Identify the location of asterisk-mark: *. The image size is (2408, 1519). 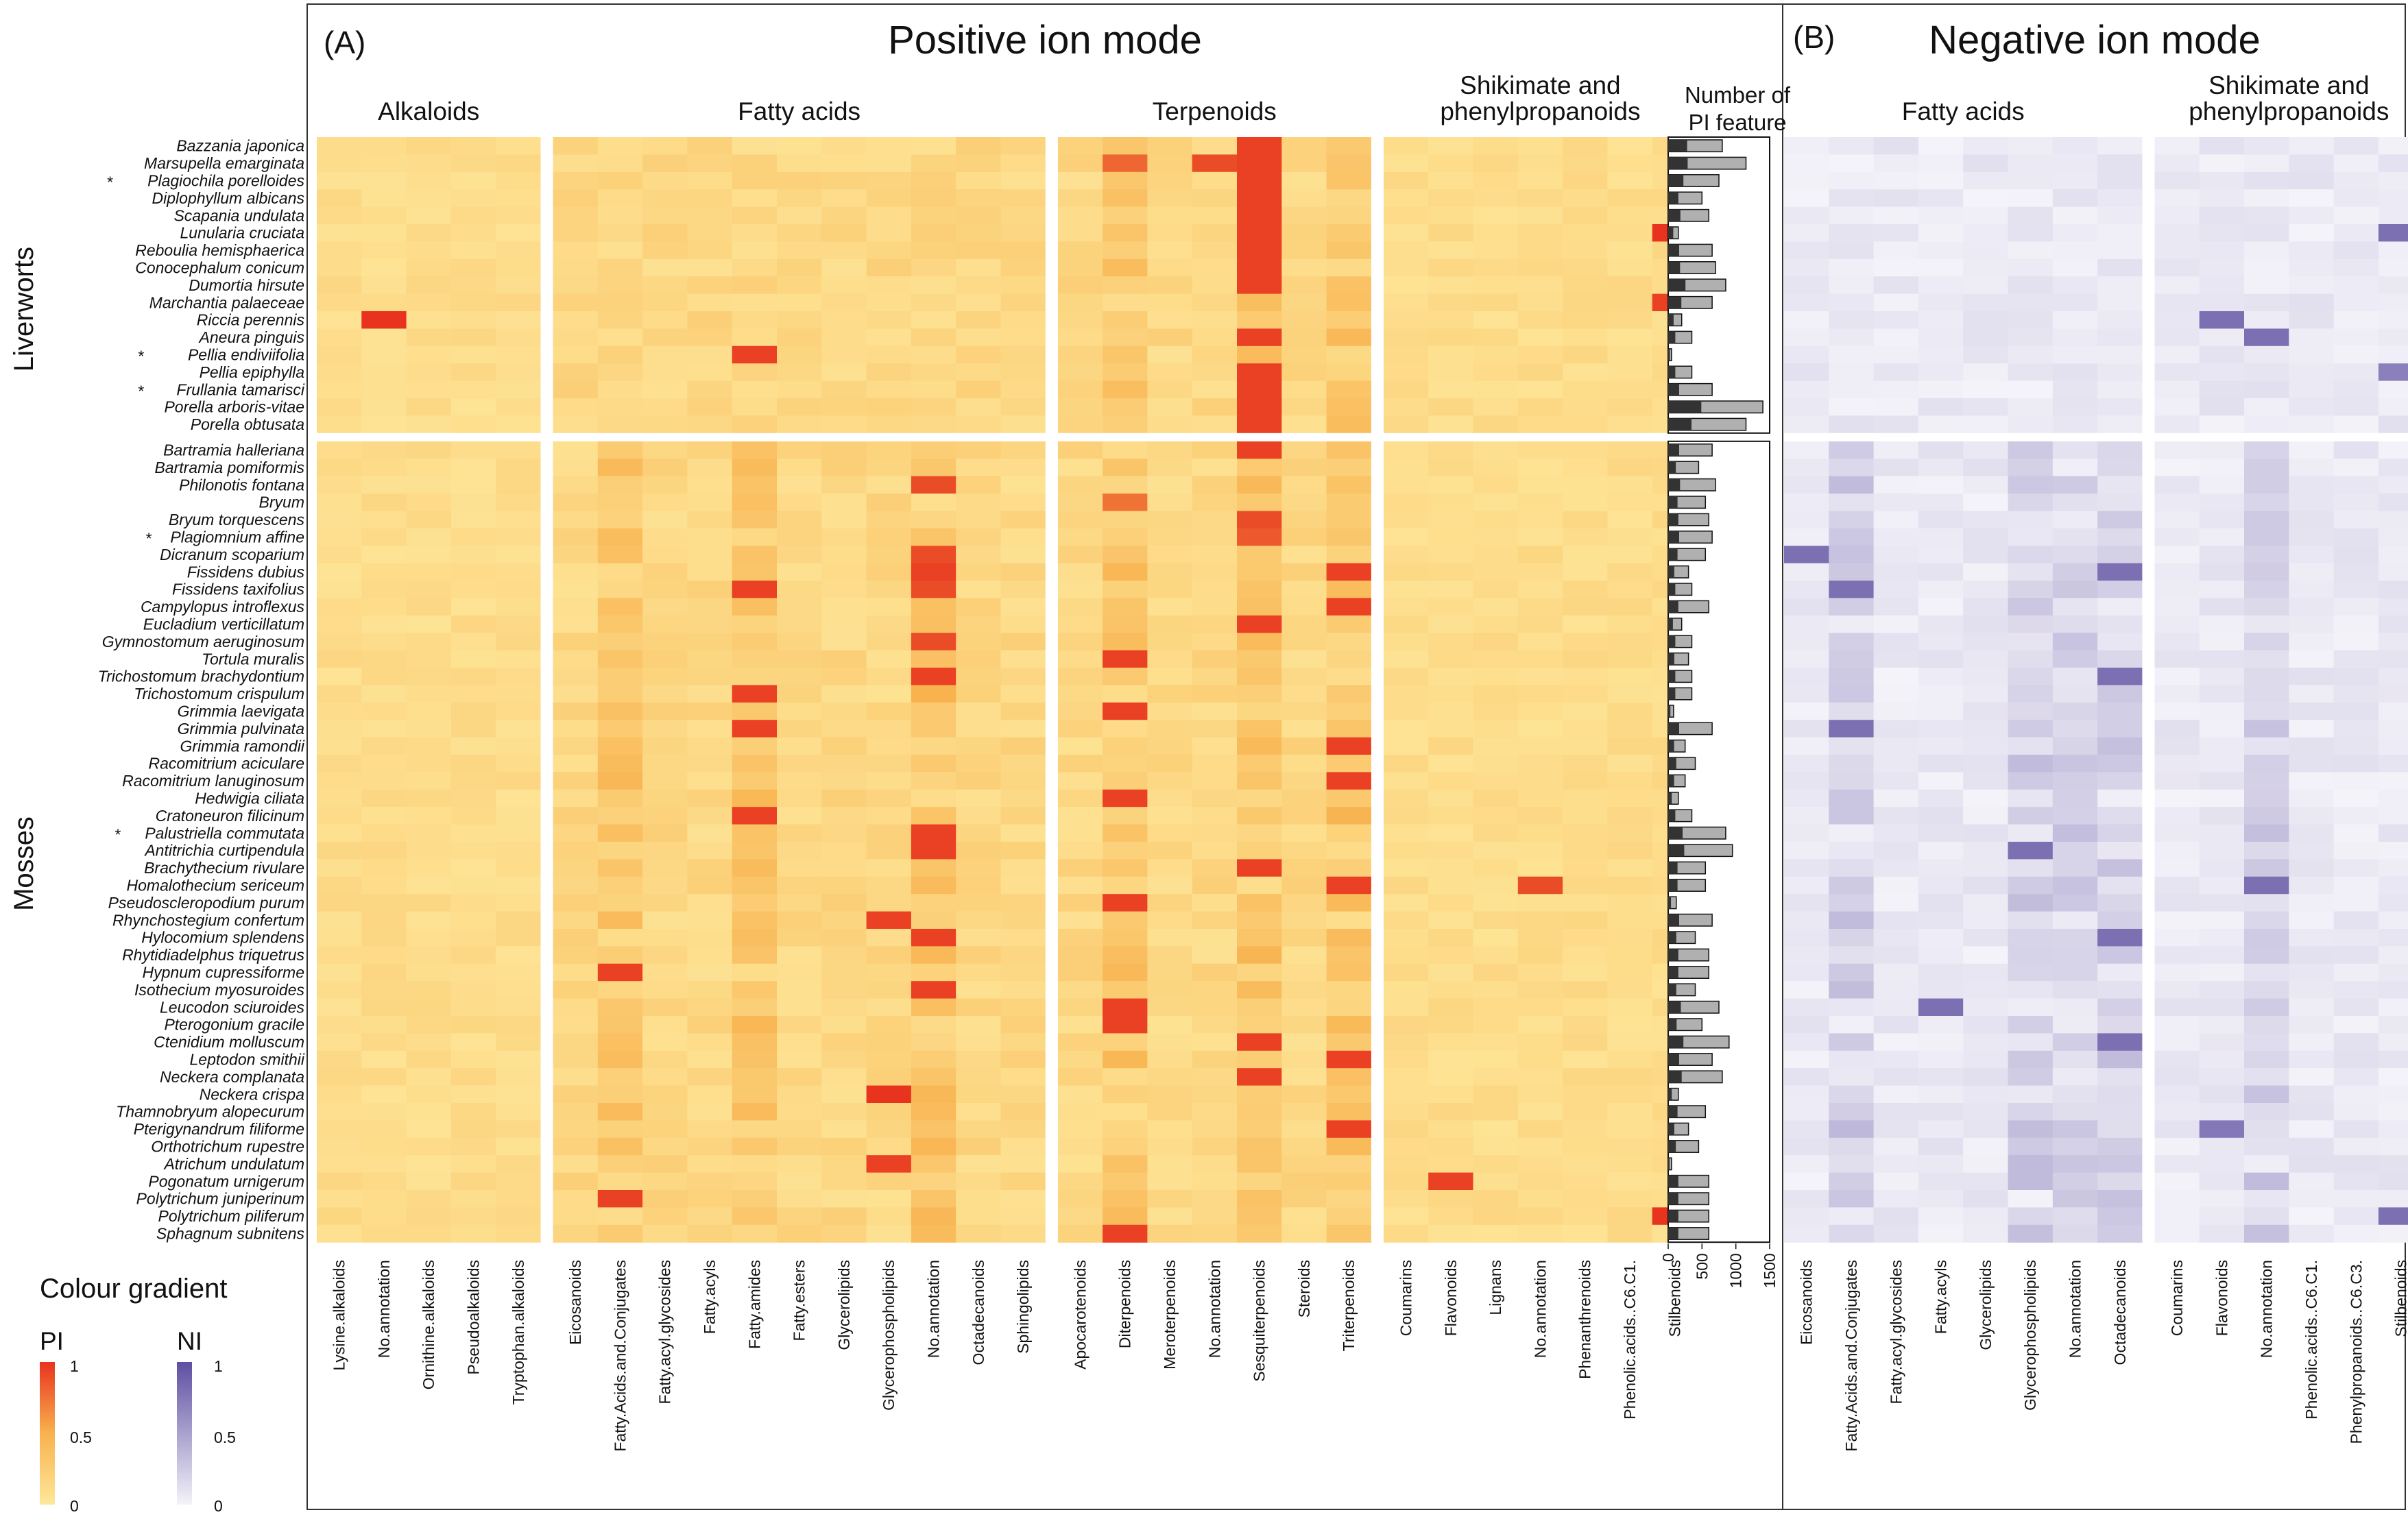
(148, 539).